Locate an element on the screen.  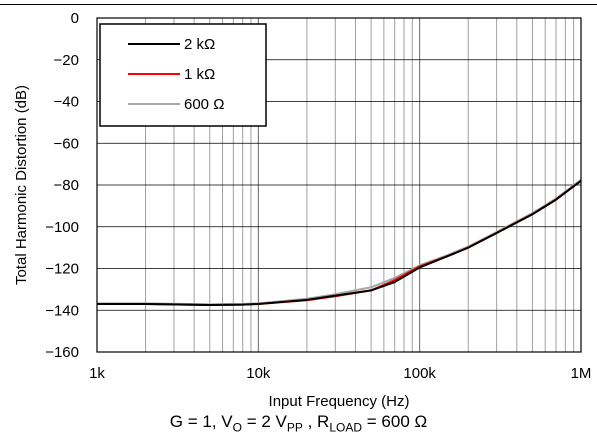
legend-label-1: 1 kΩ is located at coordinates (199, 74).